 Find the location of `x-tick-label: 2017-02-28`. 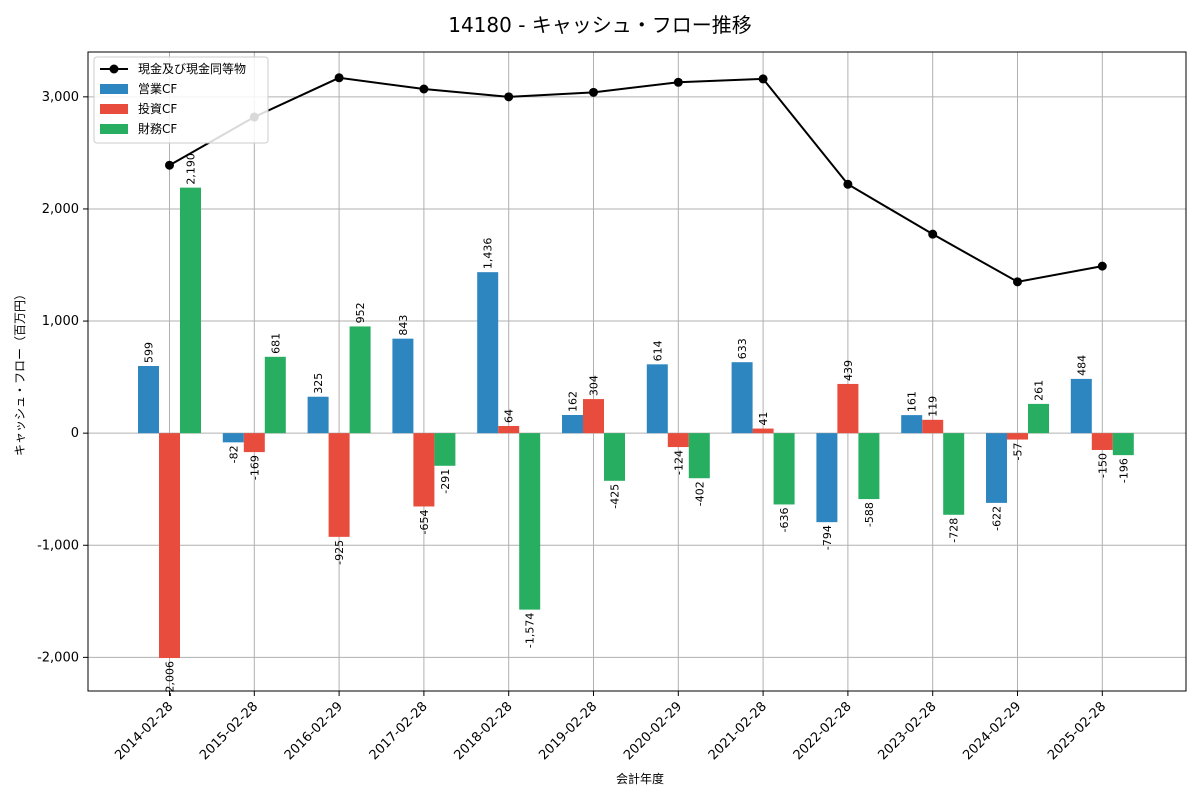

x-tick-label: 2017-02-28 is located at coordinates (399, 731).